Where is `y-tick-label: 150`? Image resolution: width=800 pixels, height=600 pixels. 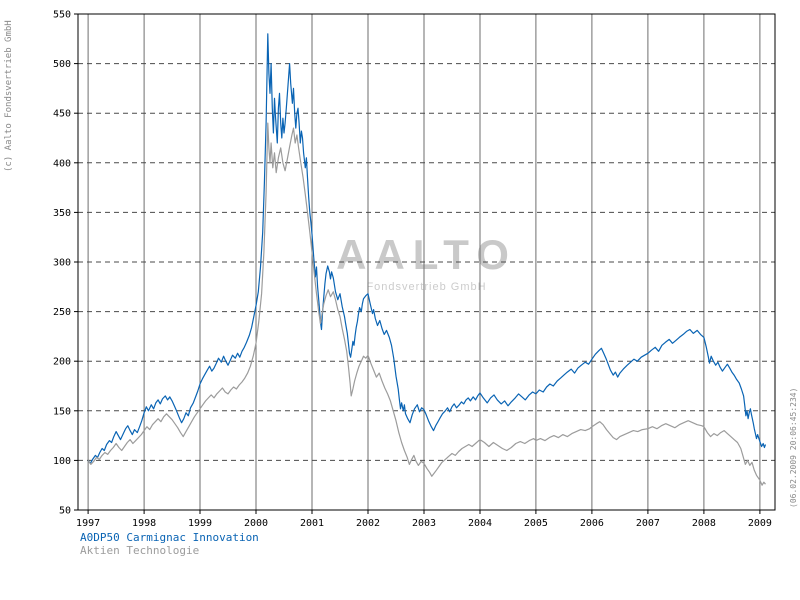
y-tick-label: 150 is located at coordinates (62, 411).